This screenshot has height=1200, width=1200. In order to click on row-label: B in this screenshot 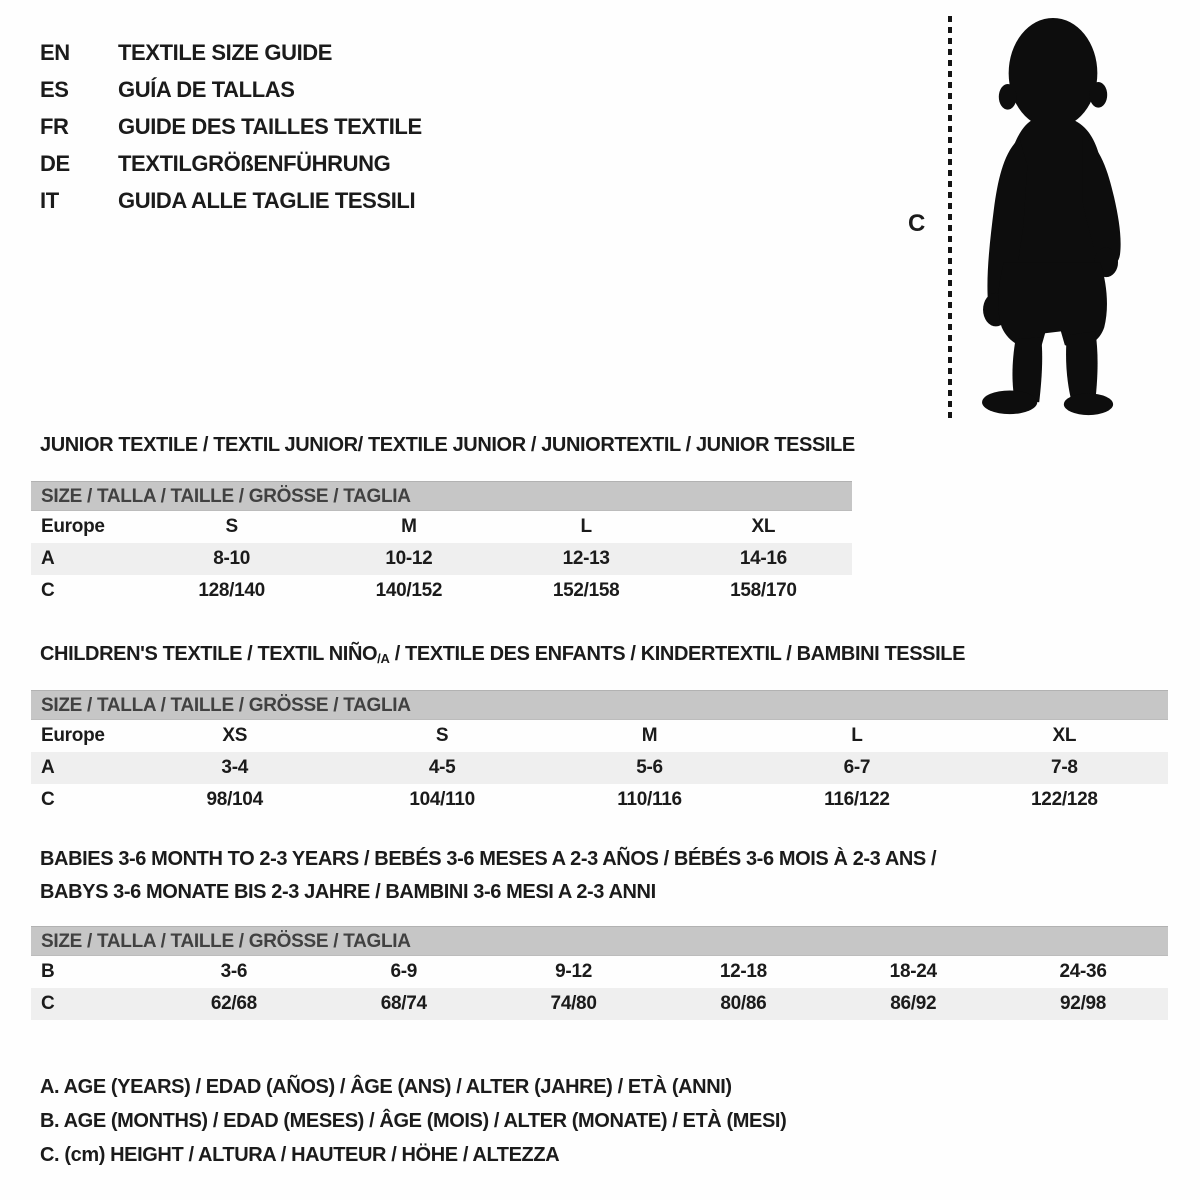, I will do `click(48, 971)`.